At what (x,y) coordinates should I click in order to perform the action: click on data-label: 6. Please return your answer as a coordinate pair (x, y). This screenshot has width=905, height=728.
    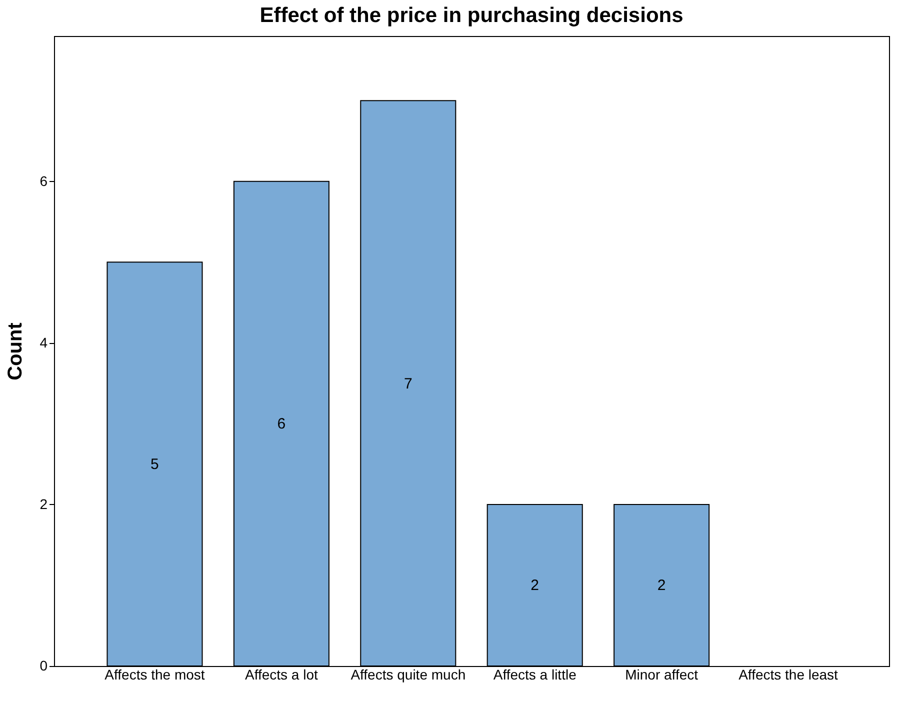
    Looking at the image, I should click on (281, 424).